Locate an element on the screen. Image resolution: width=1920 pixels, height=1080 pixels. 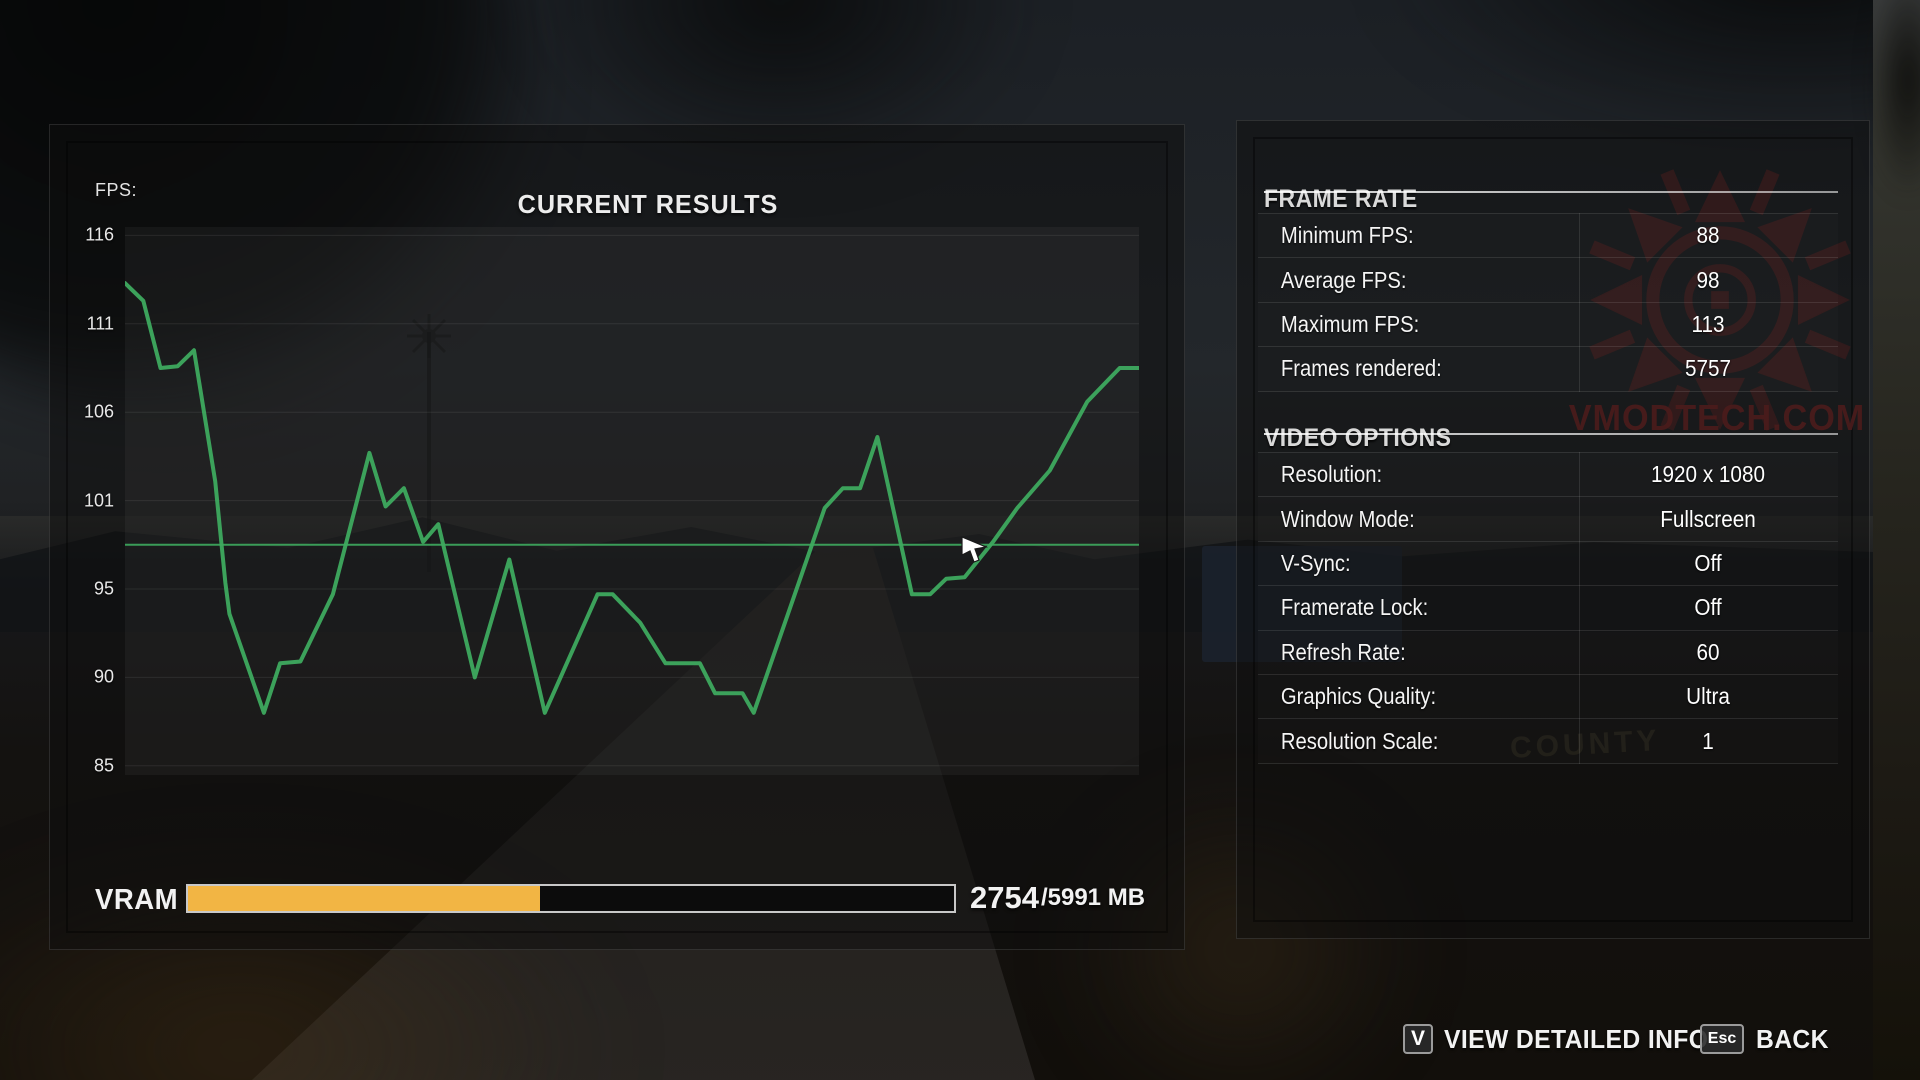
y-tick-label: 95 is located at coordinates (103, 588).